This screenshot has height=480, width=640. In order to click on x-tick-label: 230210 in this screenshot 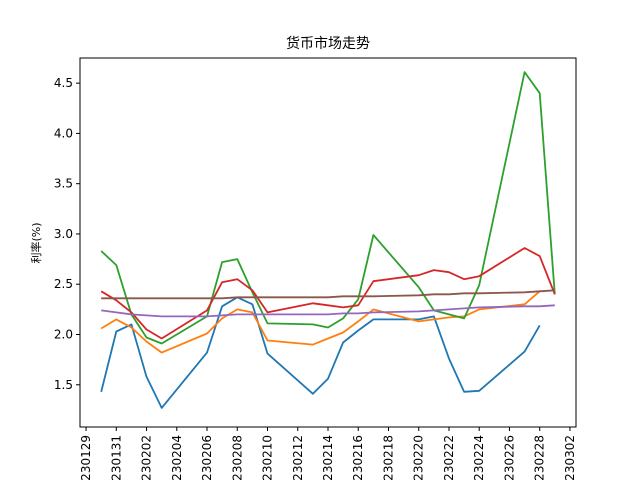, I will do `click(268, 457)`.